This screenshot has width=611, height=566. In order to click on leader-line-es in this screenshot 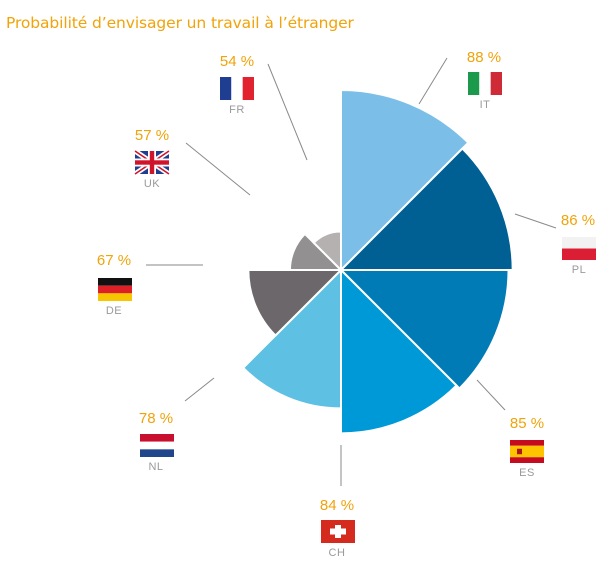, I will do `click(491, 395)`.